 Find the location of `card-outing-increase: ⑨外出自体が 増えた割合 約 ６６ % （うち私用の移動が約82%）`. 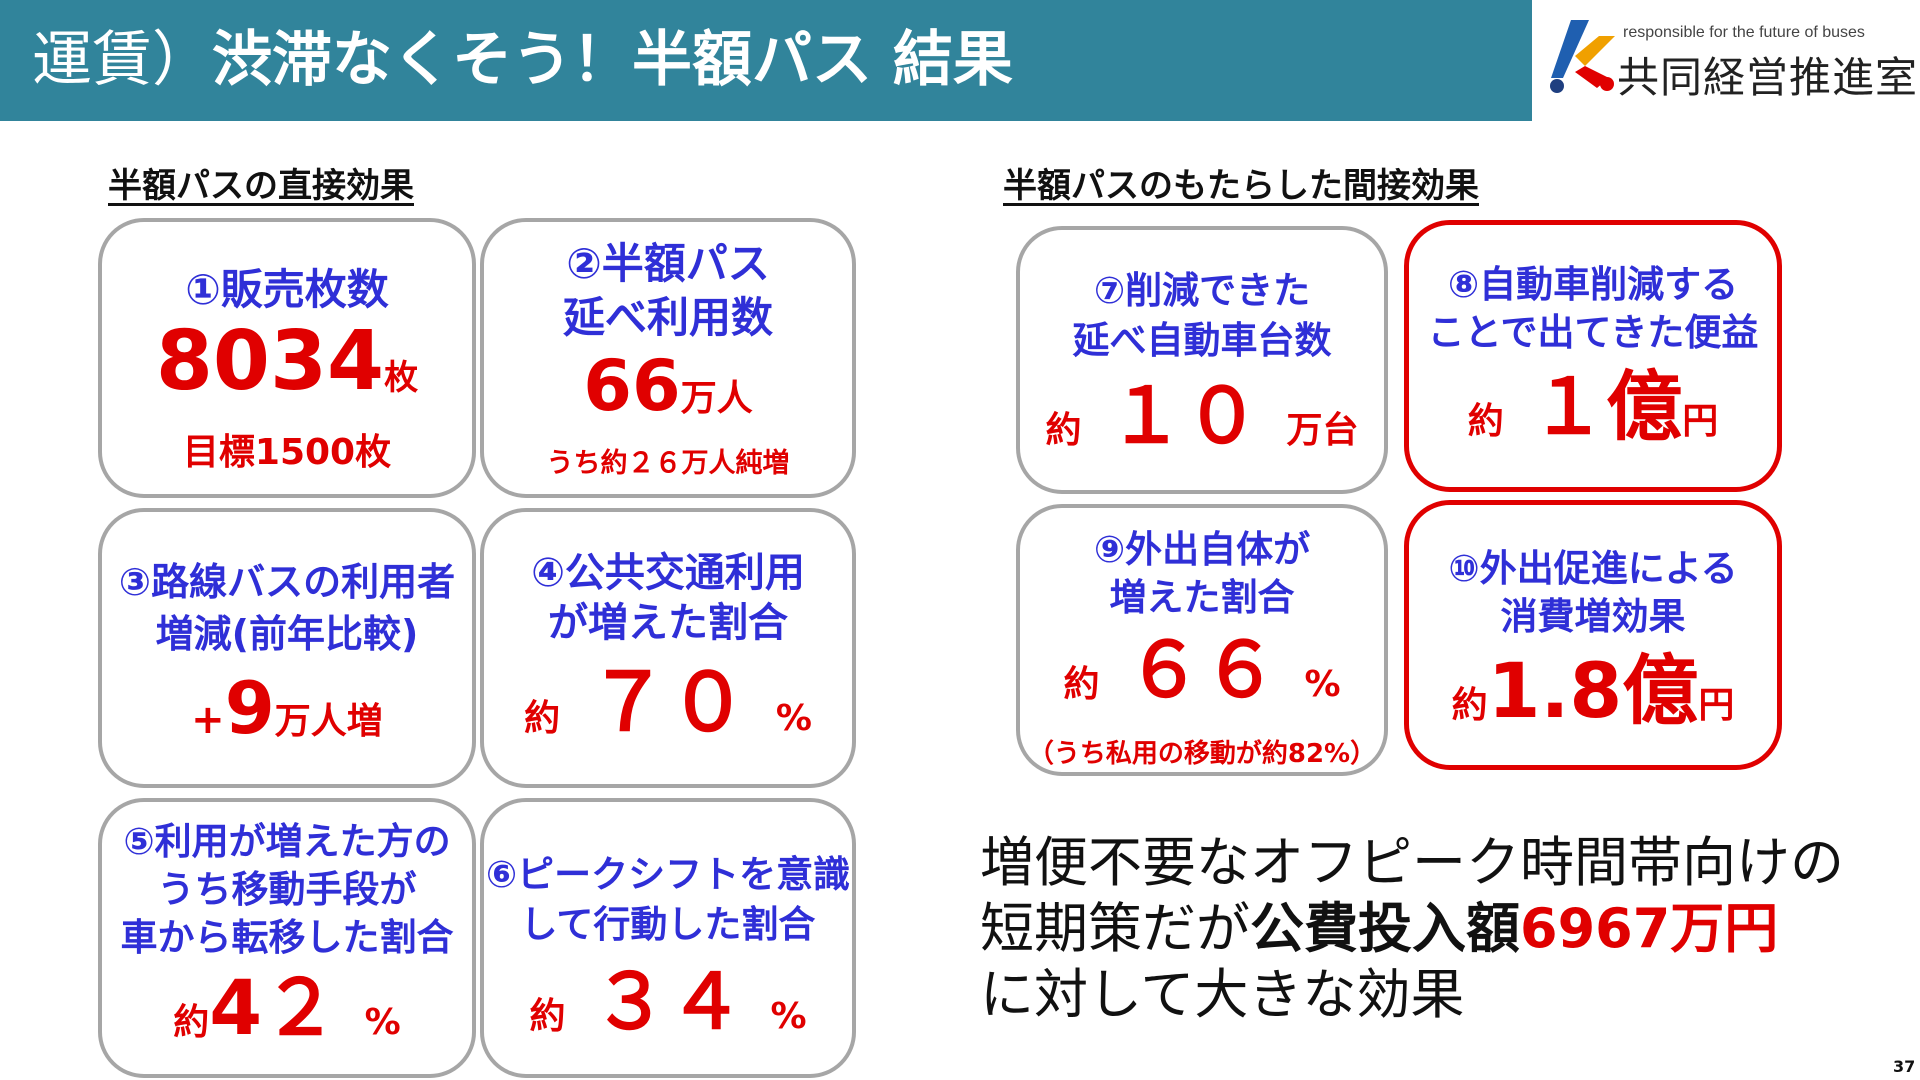

card-outing-increase: ⑨外出自体が 増えた割合 約 ６６ % （うち私用の移動が約82%） is located at coordinates (1202, 640).